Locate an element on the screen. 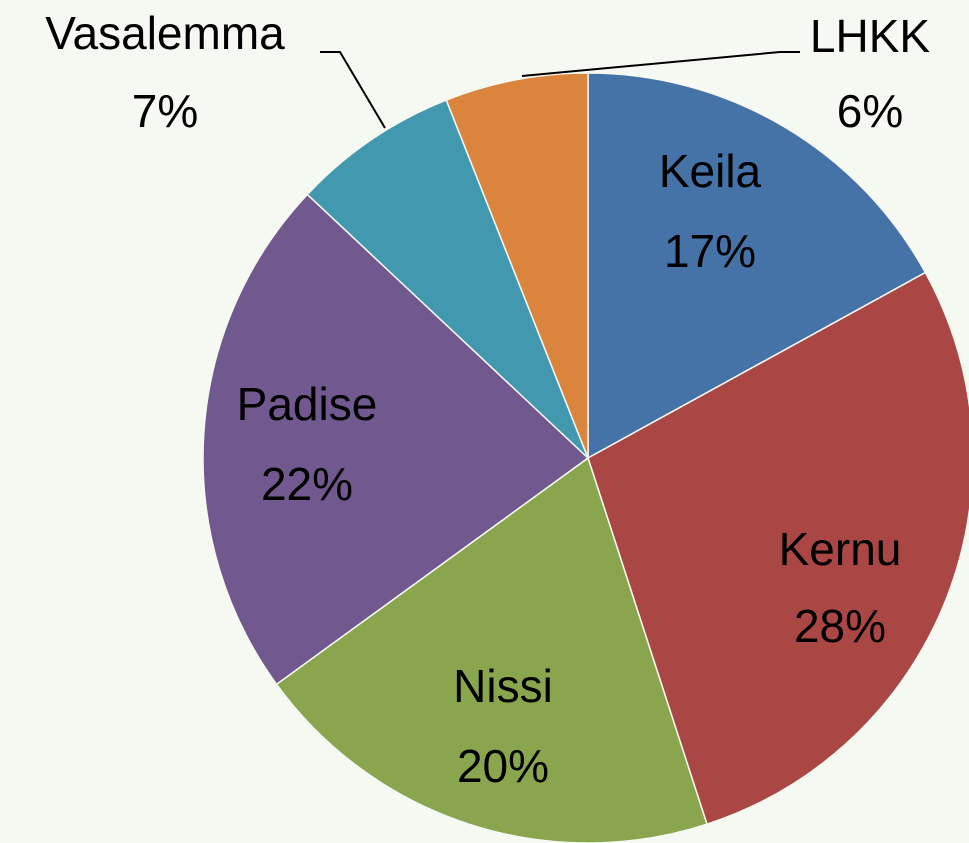 The width and height of the screenshot is (969, 843). category-label: LHKK is located at coordinates (870, 36).